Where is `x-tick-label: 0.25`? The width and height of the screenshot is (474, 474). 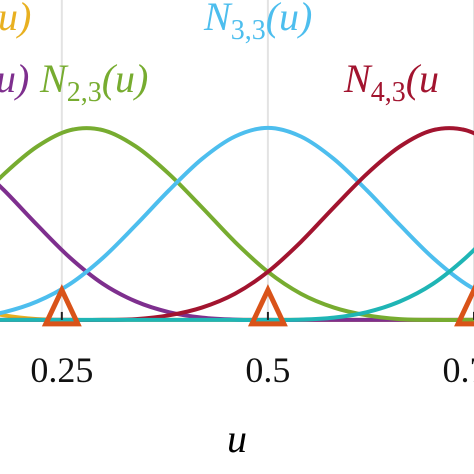 x-tick-label: 0.25 is located at coordinates (61, 370).